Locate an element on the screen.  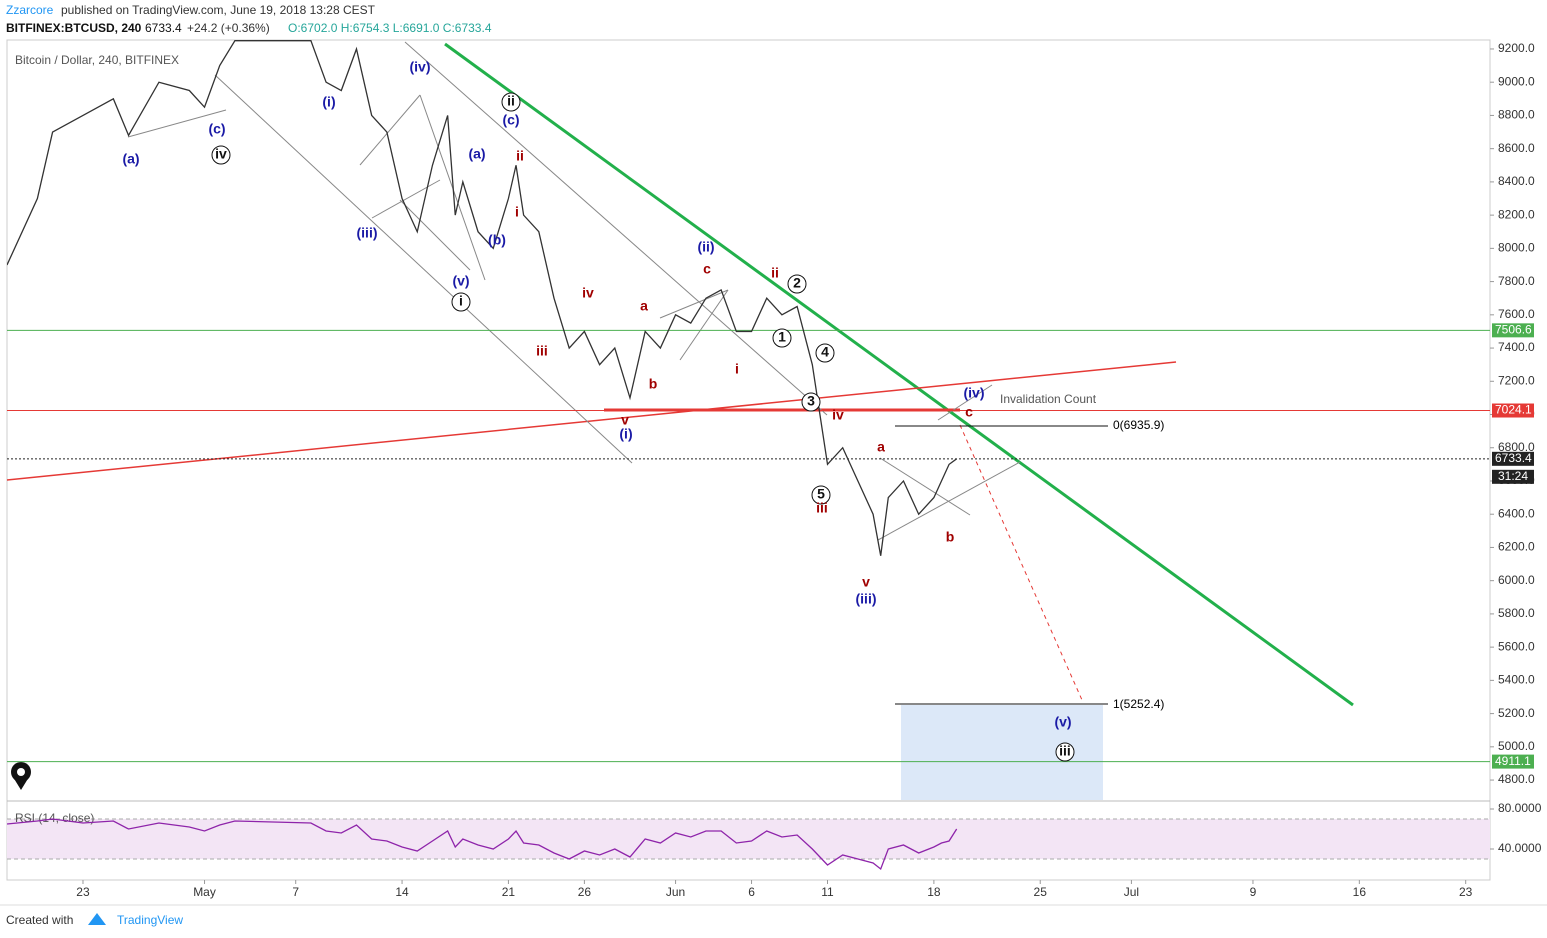
brand: TradingView is located at coordinates (150, 920).